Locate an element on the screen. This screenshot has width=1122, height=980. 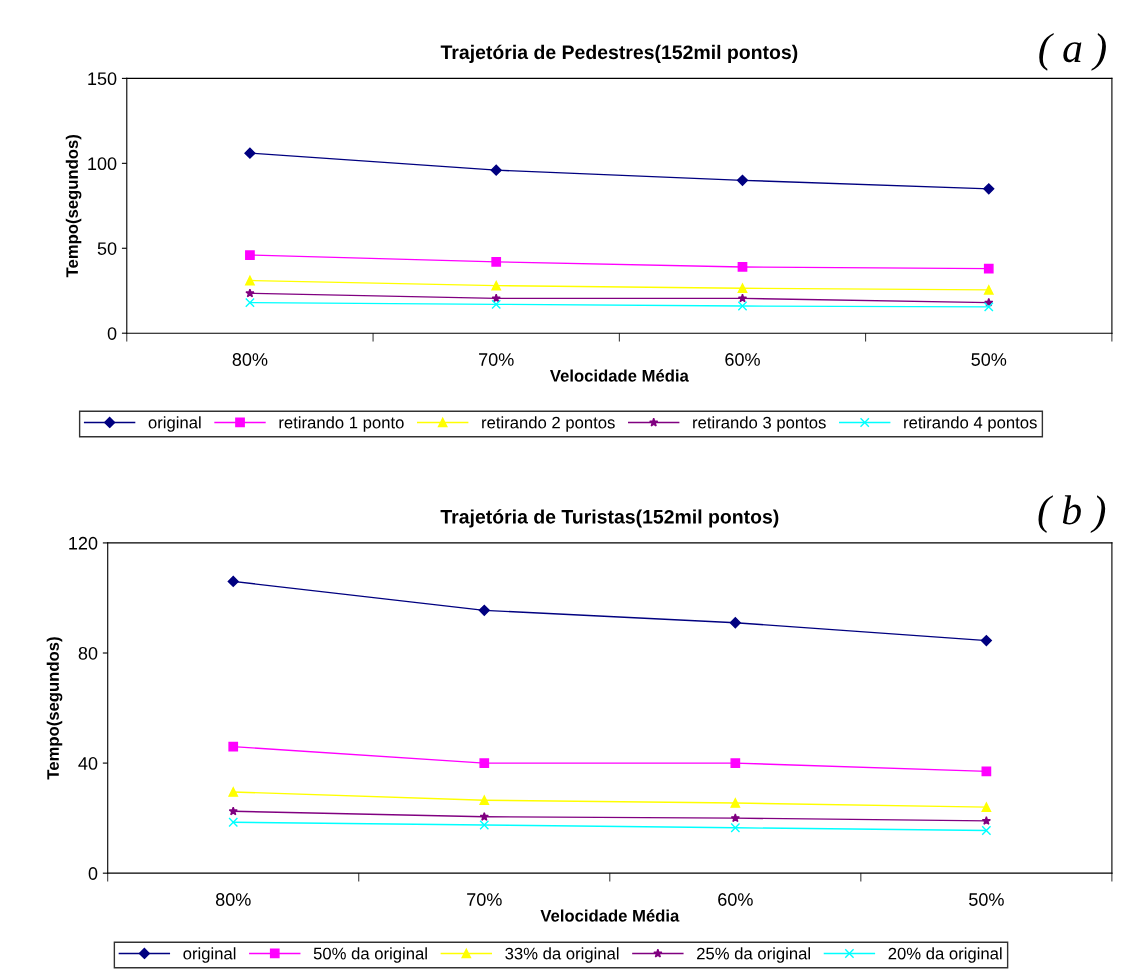
text: ( a ) is located at coordinates (1072, 51).